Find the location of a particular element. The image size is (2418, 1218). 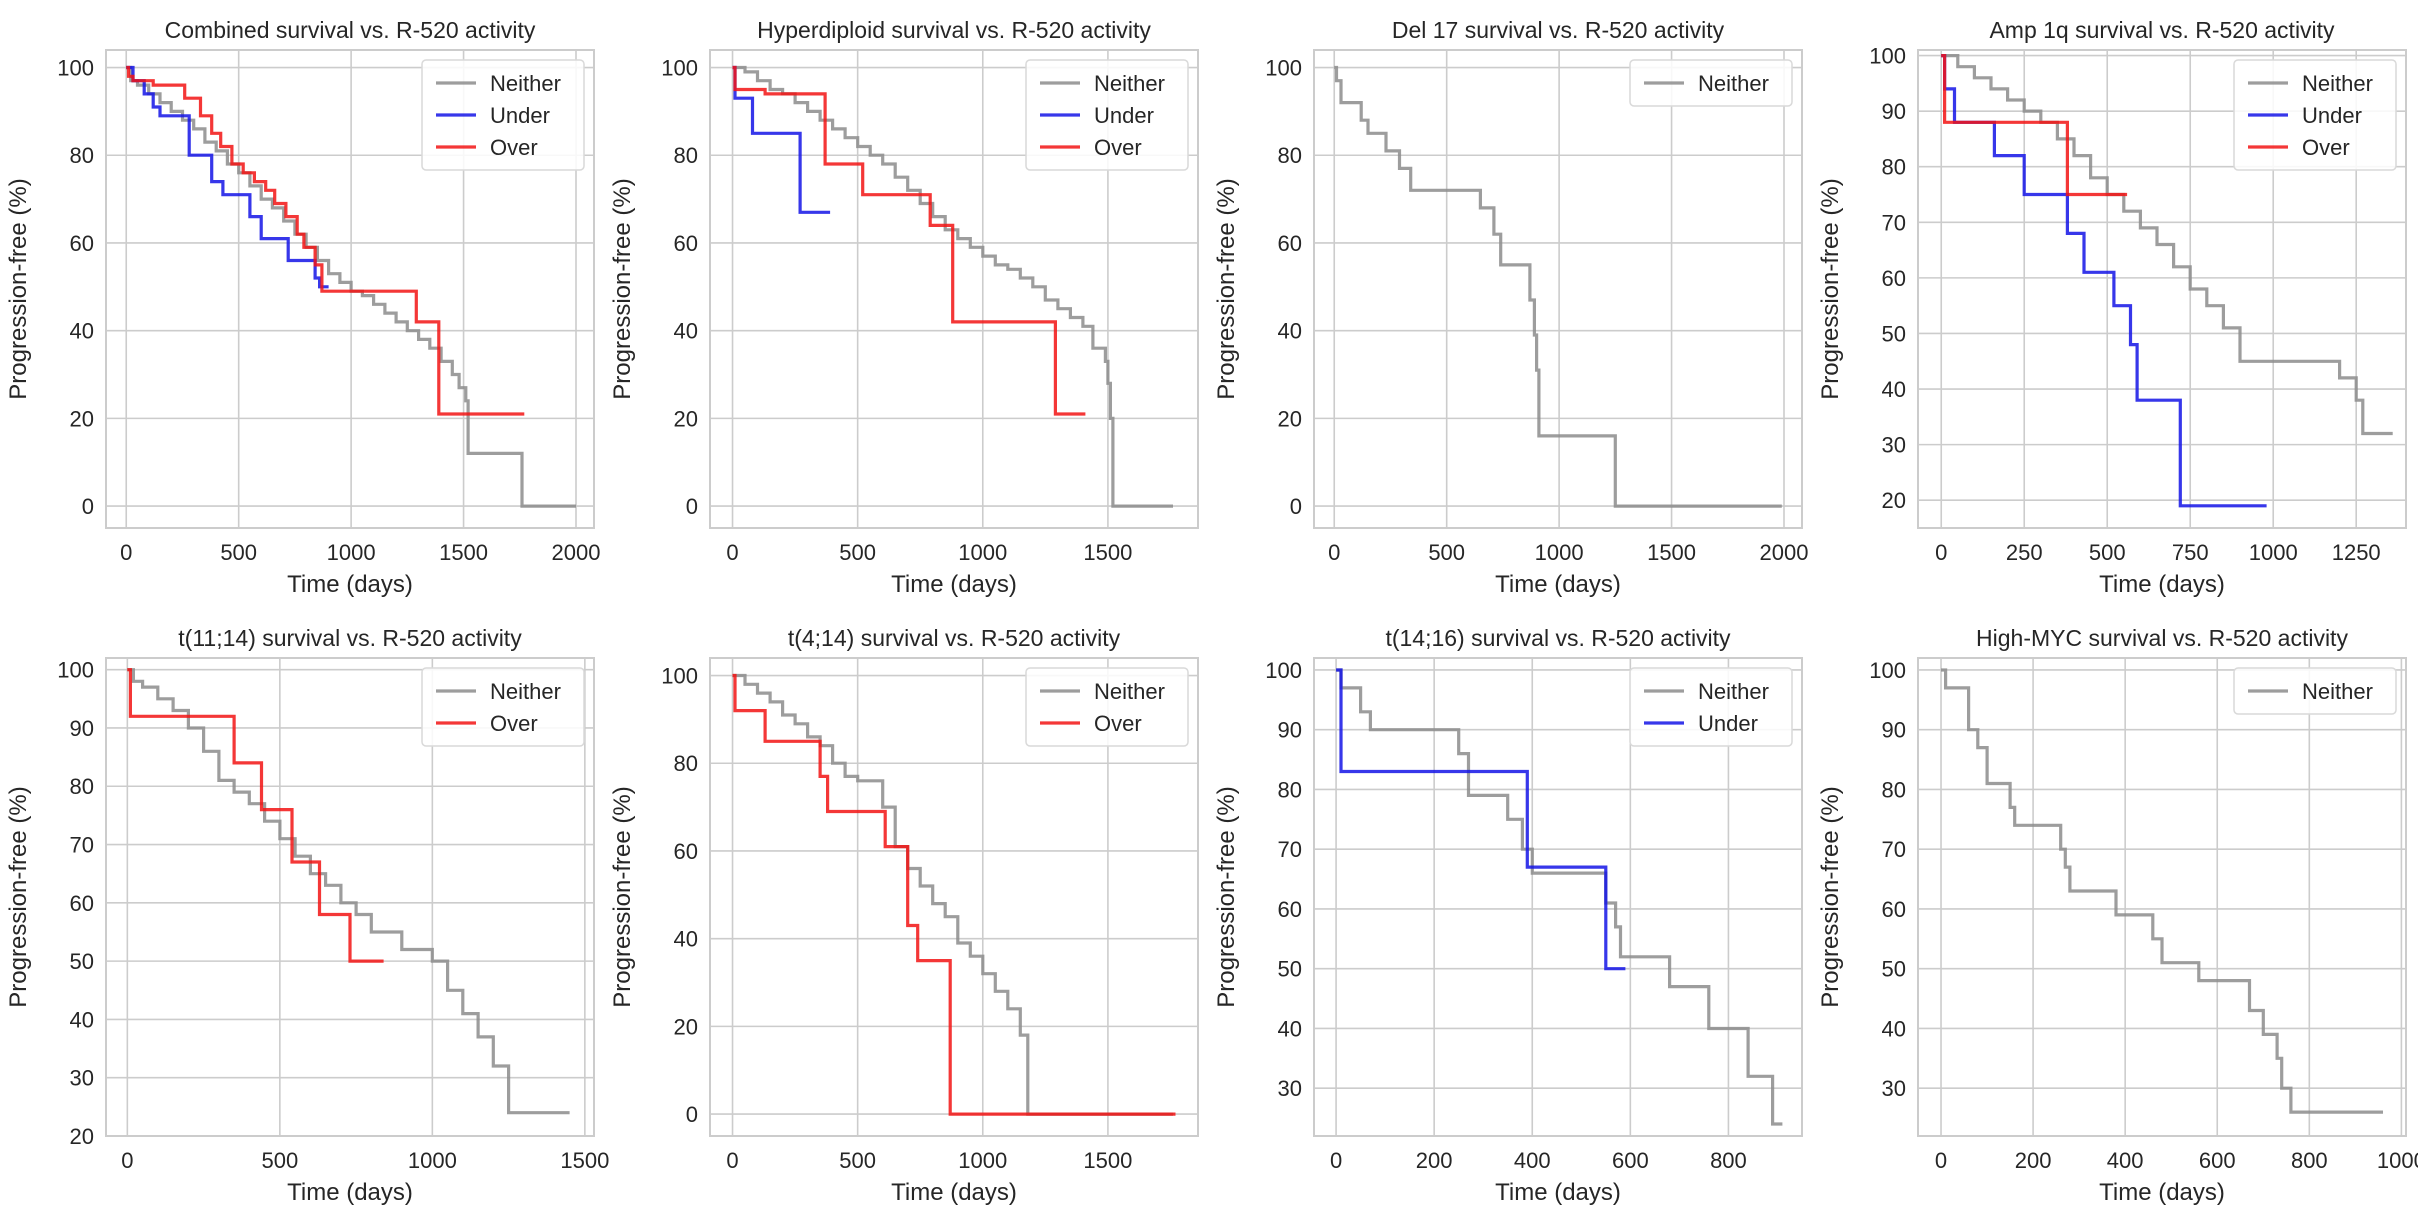

chart-title: Combined survival vs. R-520 activity is located at coordinates (350, 30).